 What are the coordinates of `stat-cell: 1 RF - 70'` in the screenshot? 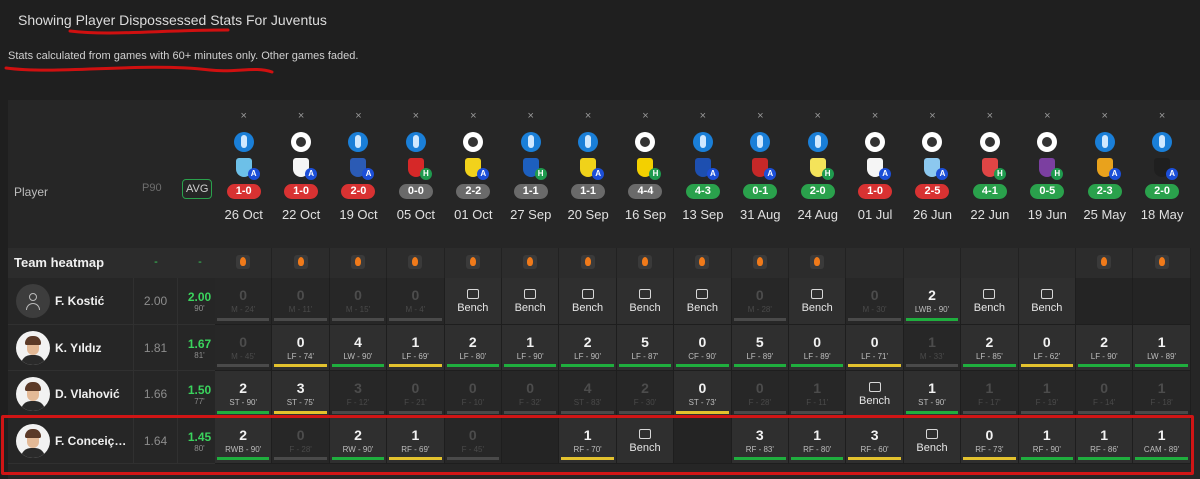 It's located at (588, 440).